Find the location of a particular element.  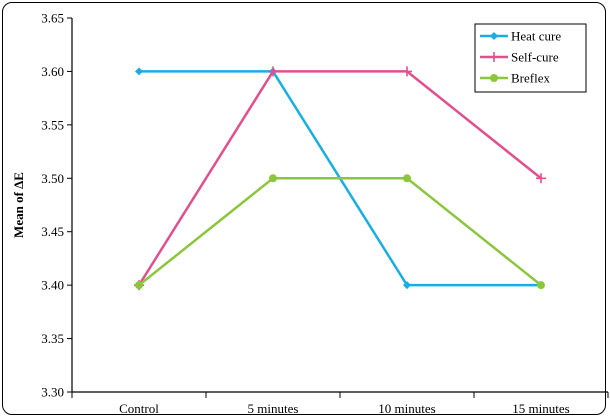

legend-item-breflex: Breflex is located at coordinates (515, 78).